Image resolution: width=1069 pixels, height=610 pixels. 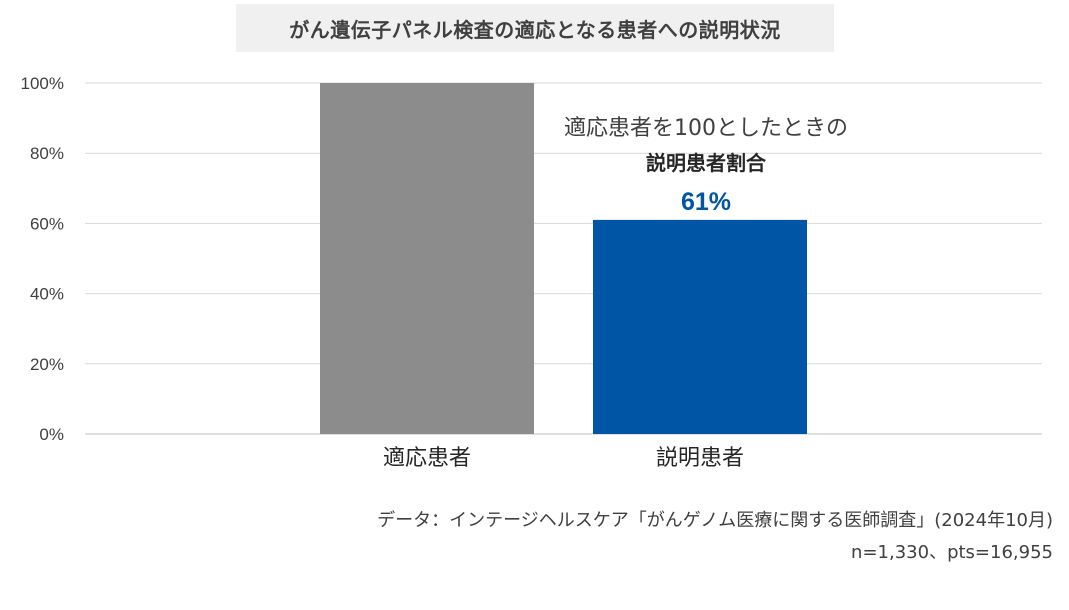 I want to click on y-tick-label: 20%, so click(x=47, y=364).